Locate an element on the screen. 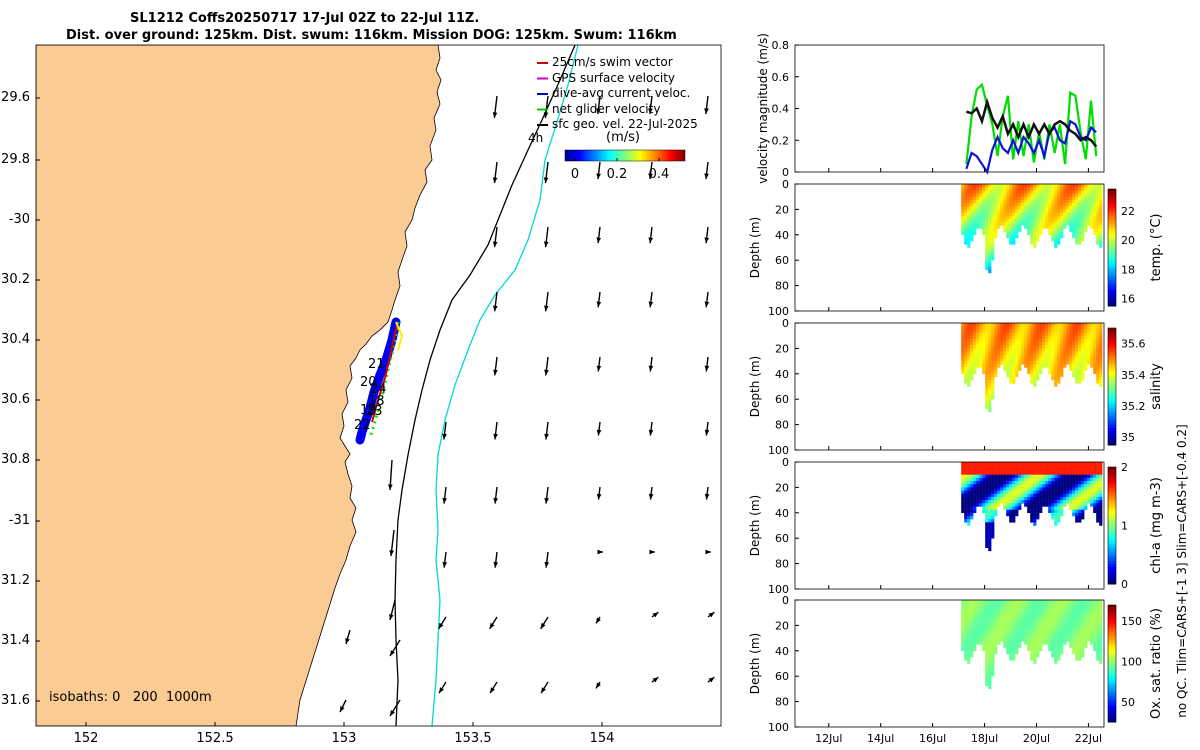 This screenshot has height=750, width=1200. velocity-axes is located at coordinates (949, 108).